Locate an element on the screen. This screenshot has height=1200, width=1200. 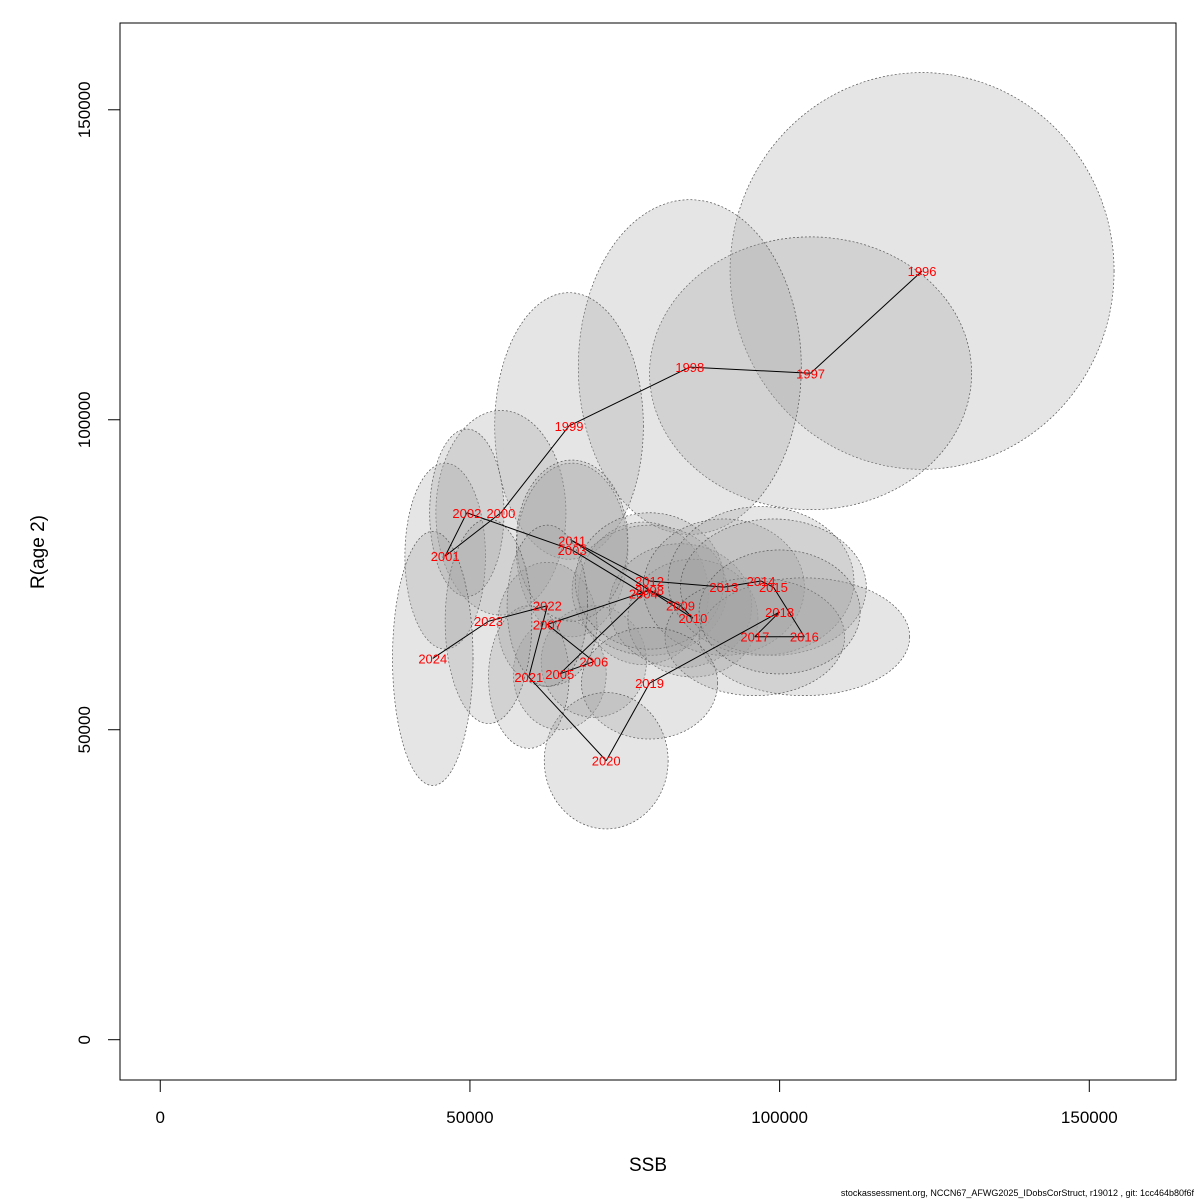
segment-2009-2010 is located at coordinates (687, 612).